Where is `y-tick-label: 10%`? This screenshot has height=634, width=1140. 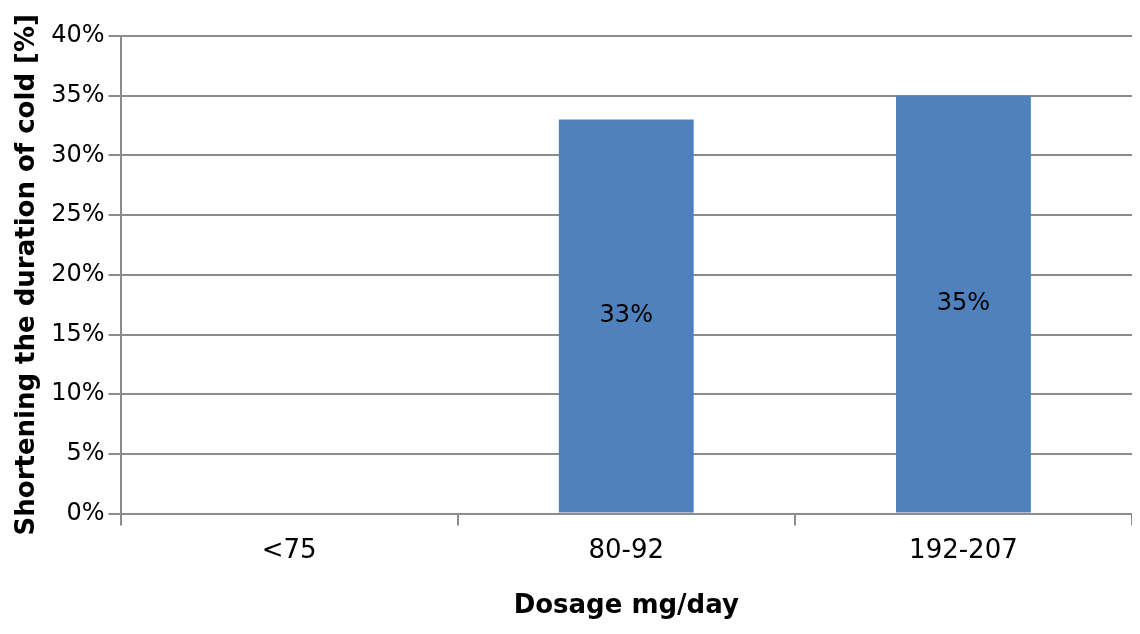 y-tick-label: 10% is located at coordinates (78, 392).